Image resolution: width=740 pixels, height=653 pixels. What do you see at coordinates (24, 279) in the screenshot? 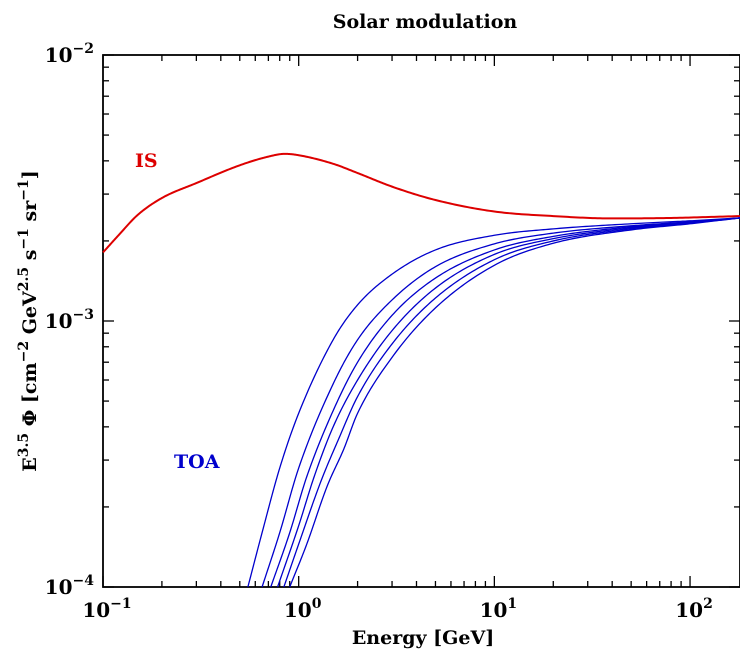
I see `y-label-exp-3: 2.5` at bounding box center [24, 279].